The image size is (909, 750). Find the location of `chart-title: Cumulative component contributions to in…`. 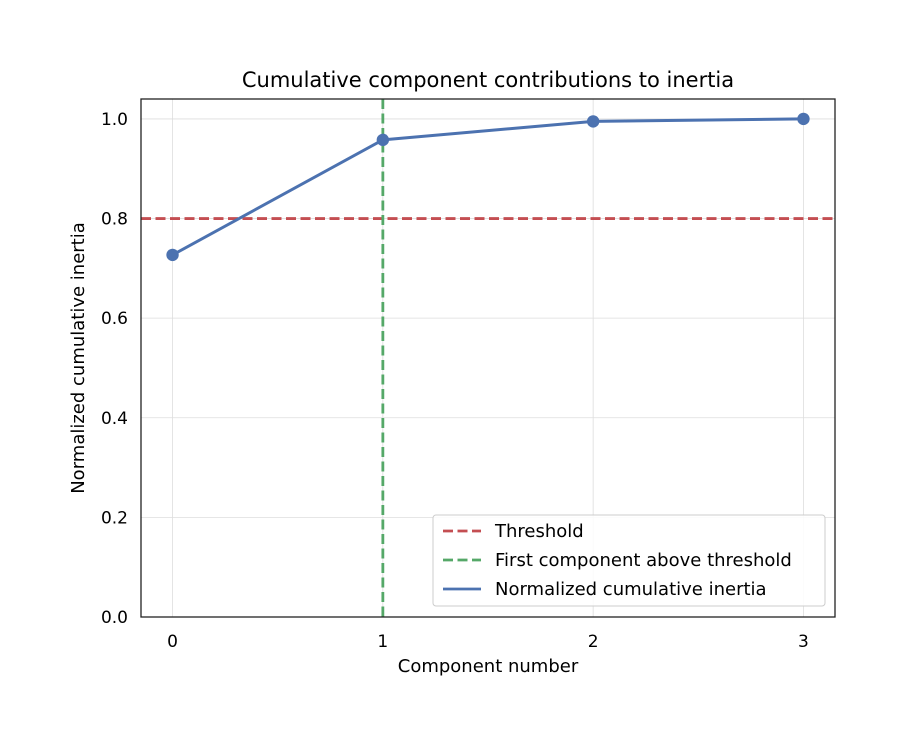

chart-title: Cumulative component contributions to in… is located at coordinates (488, 80).